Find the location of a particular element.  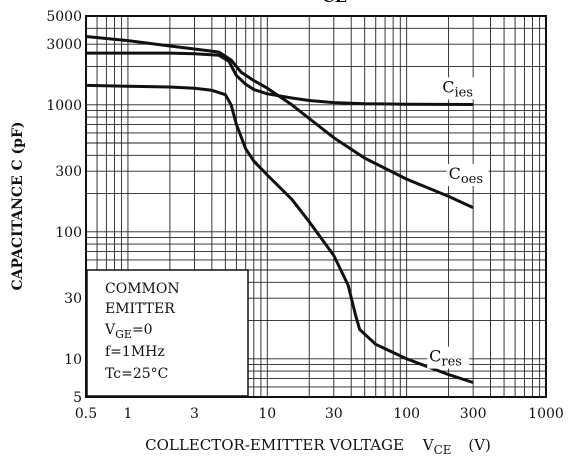

x-tick-label: 10 is located at coordinates (267, 414).